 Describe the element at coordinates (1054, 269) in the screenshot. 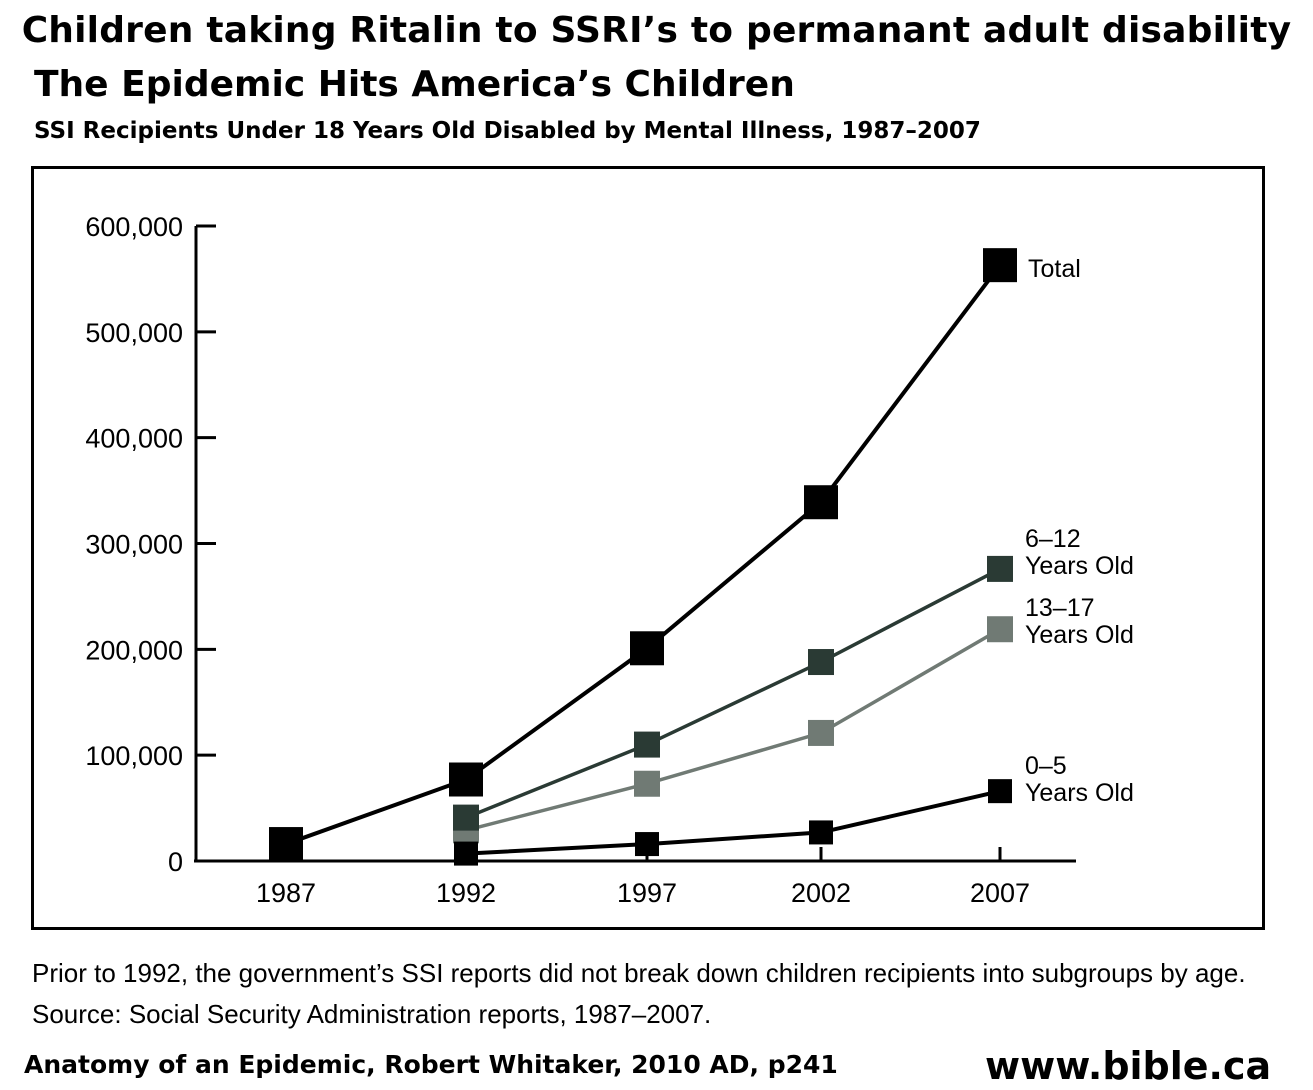

I see `series-label: Total` at that location.